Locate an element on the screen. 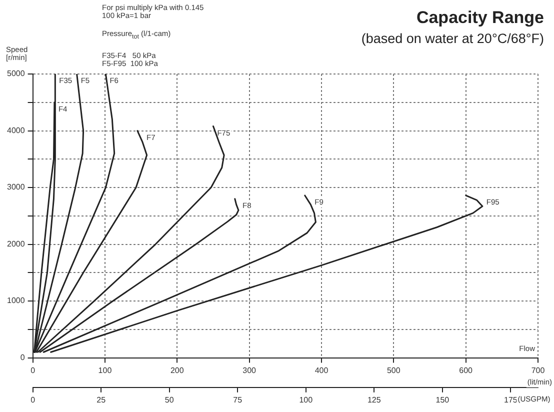  x2-tick-label: 100 is located at coordinates (306, 399).